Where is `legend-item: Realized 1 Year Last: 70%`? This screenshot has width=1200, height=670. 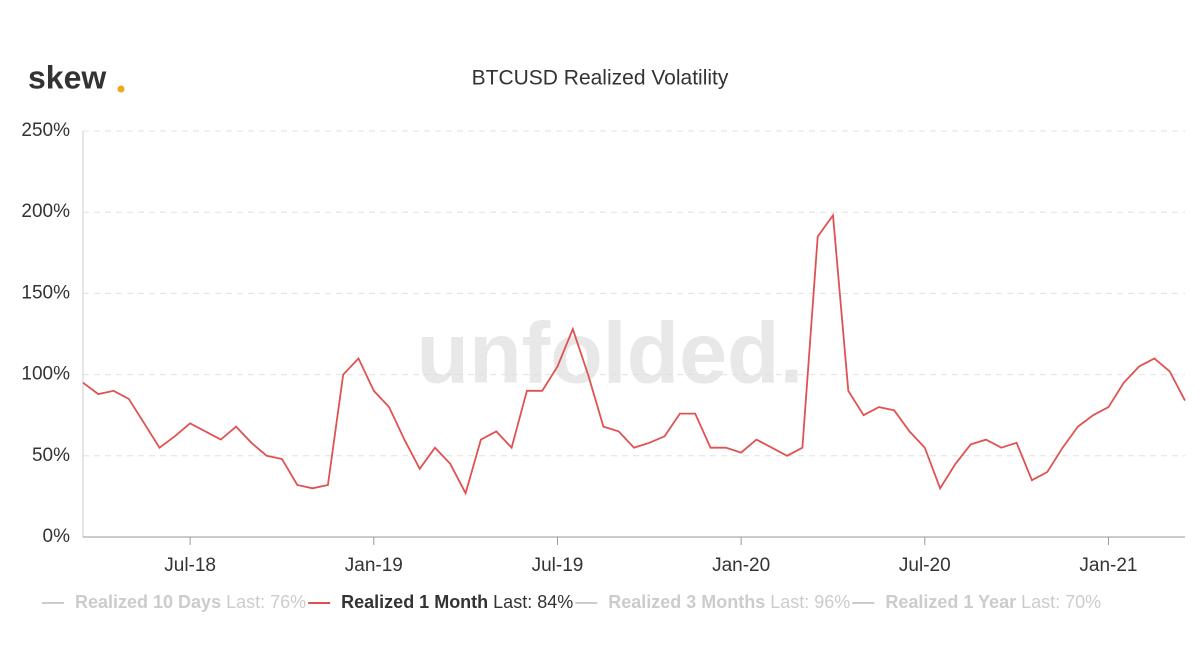 legend-item: Realized 1 Year Last: 70% is located at coordinates (976, 602).